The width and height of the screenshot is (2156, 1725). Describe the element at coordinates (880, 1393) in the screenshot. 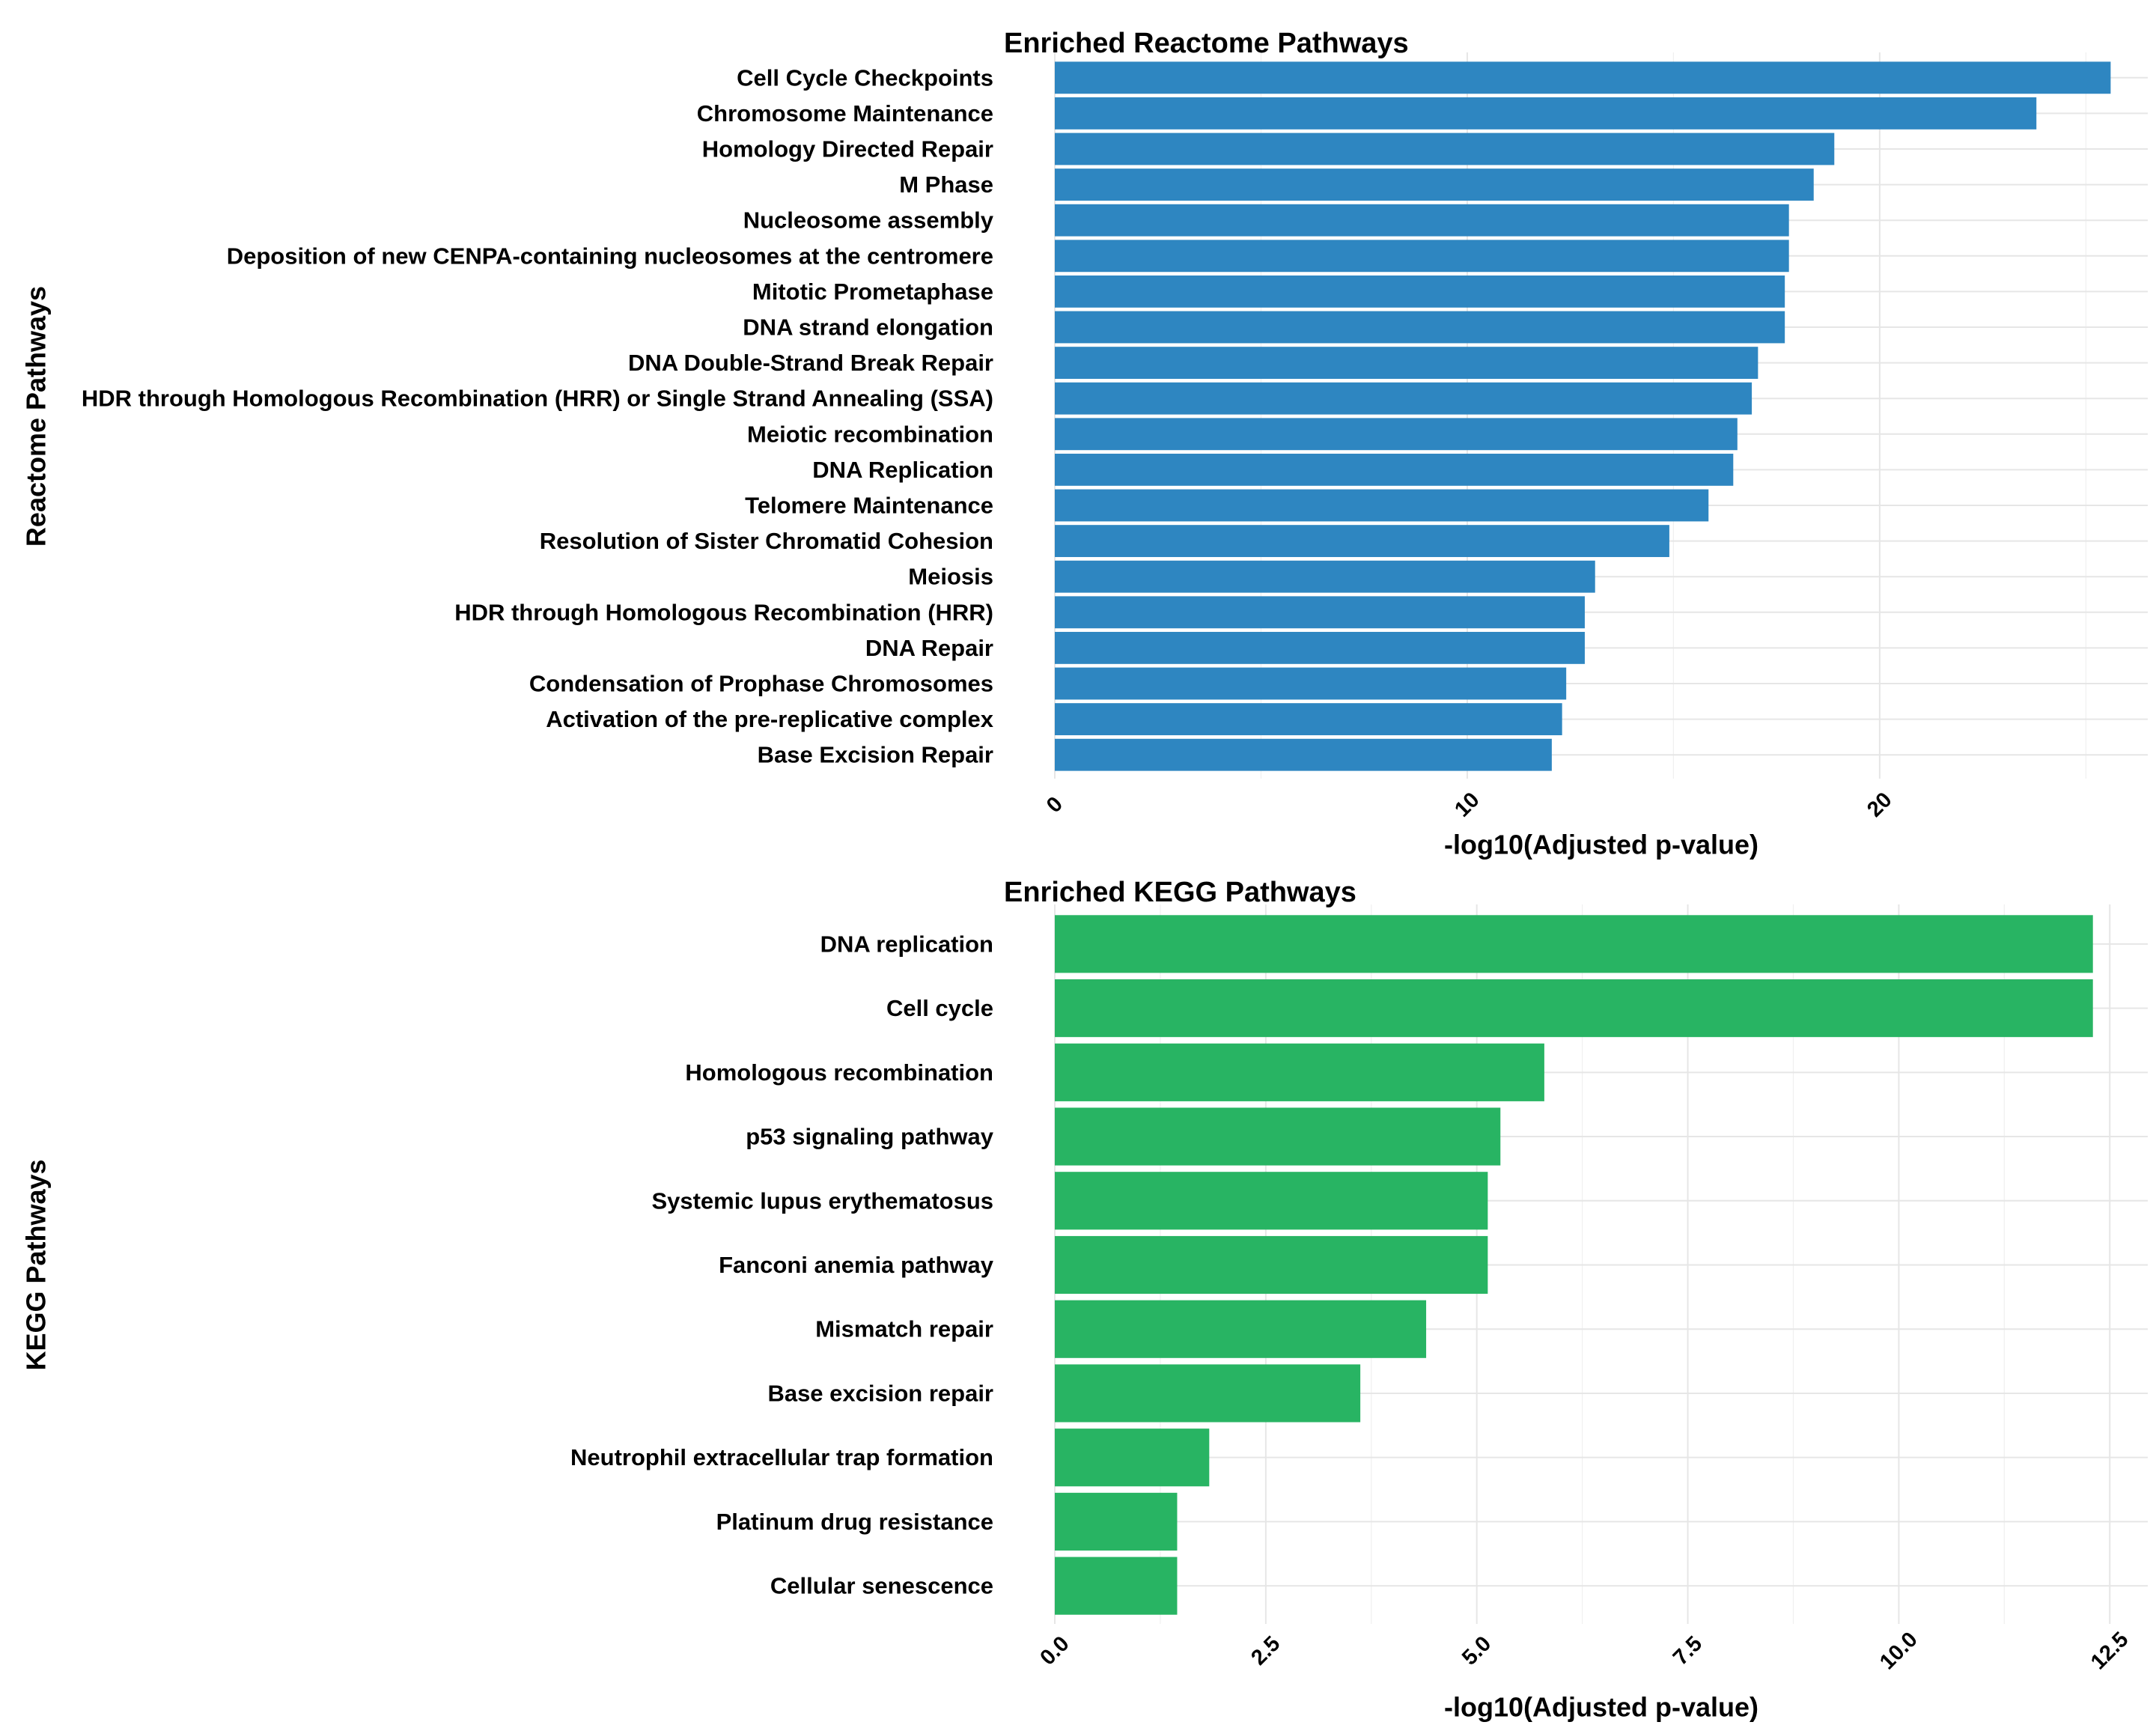

I see `kegg-category-label: Base excision repair` at that location.